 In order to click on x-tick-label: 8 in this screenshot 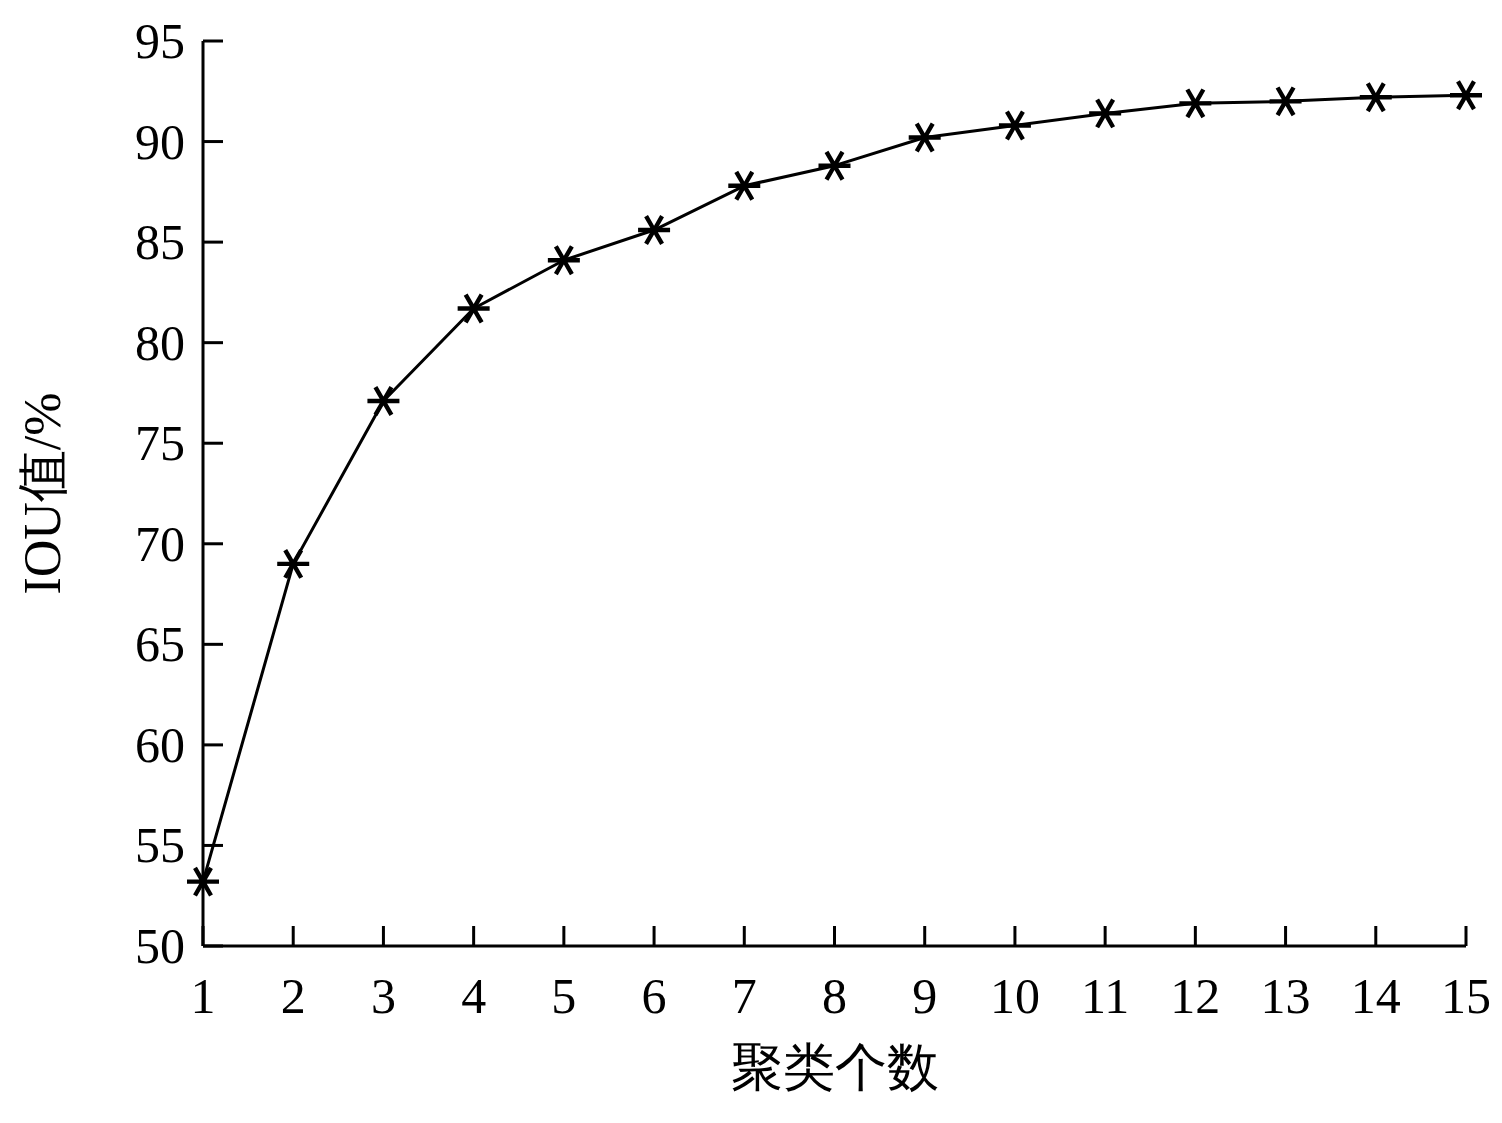, I will do `click(834, 996)`.